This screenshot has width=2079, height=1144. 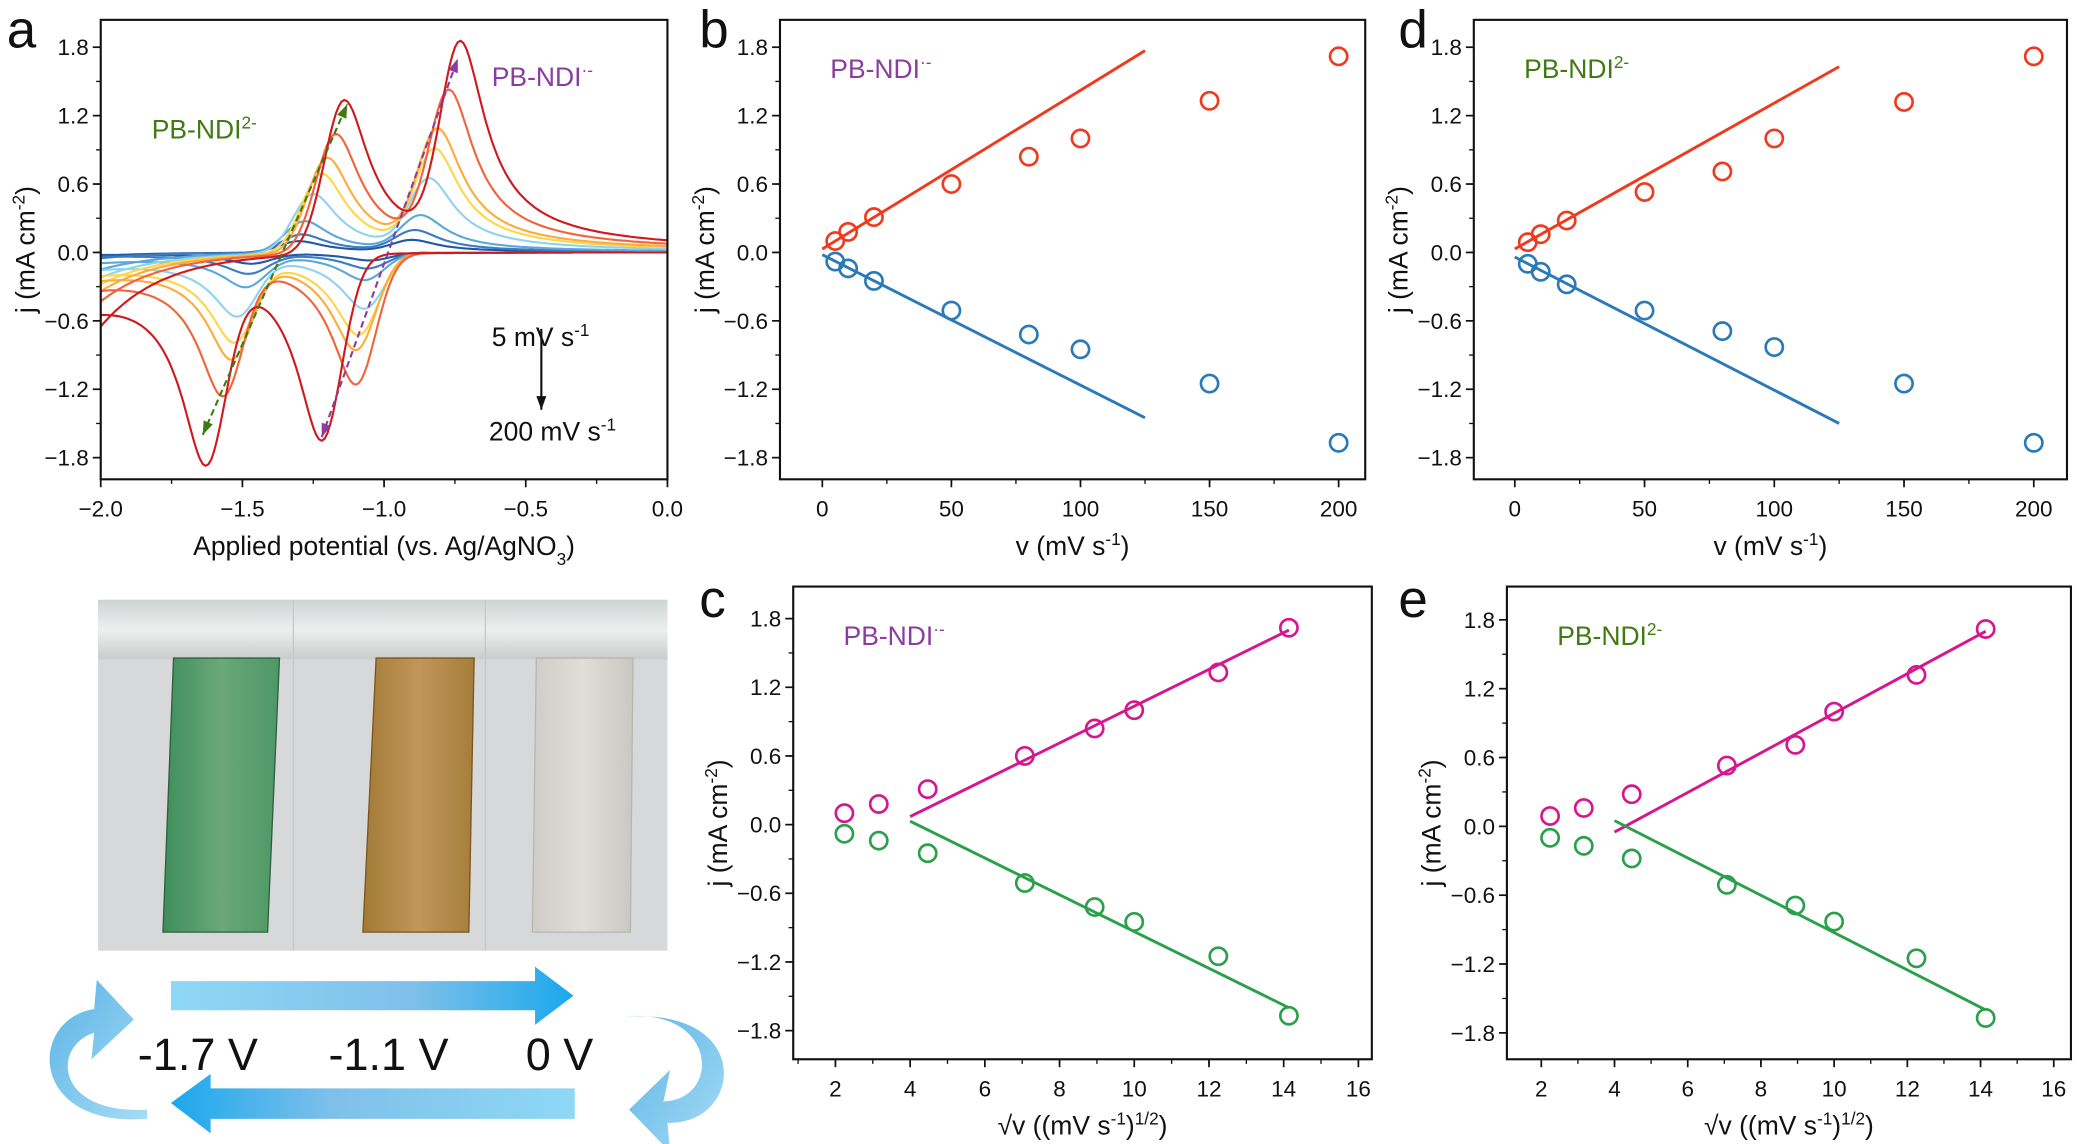 What do you see at coordinates (1085, 249) in the screenshot?
I see `plot-area` at bounding box center [1085, 249].